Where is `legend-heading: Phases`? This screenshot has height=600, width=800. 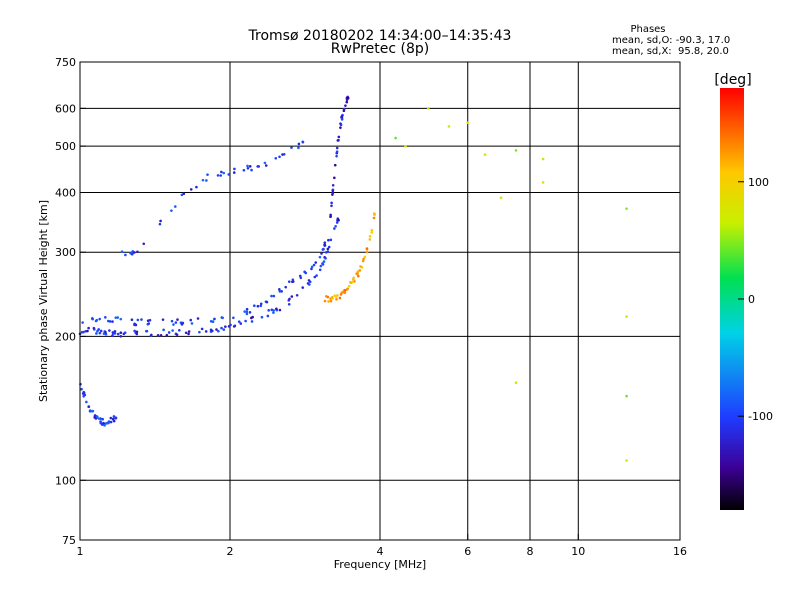 legend-heading: Phases is located at coordinates (647, 29).